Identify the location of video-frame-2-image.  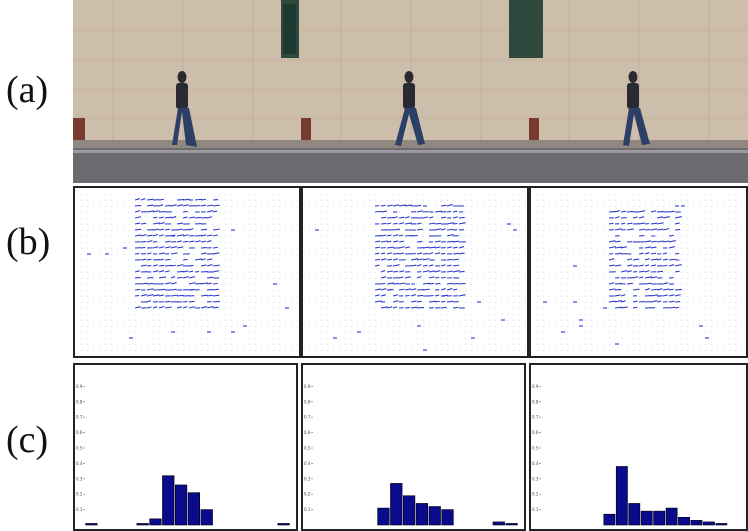
(415, 91).